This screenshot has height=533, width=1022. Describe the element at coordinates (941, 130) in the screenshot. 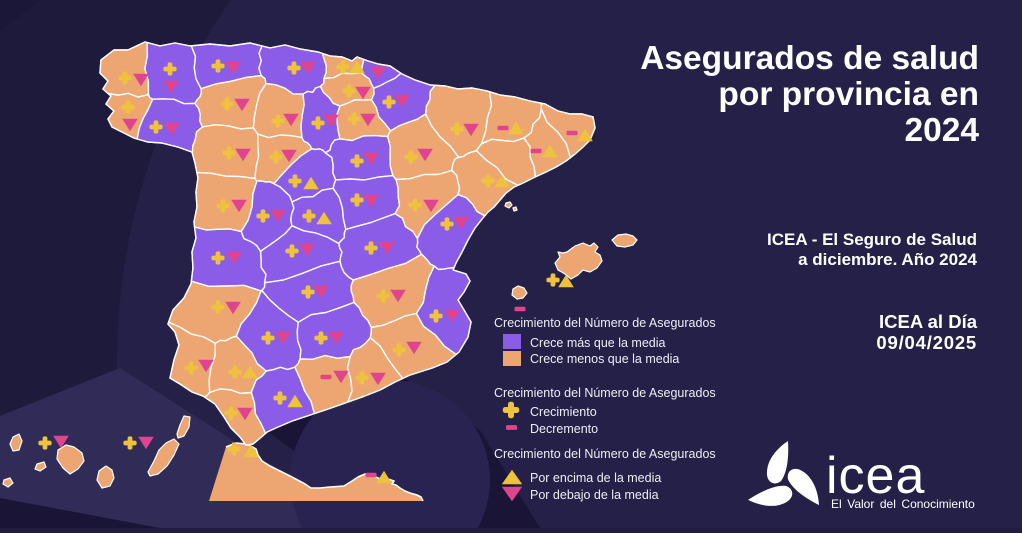

I see `svg-text: 2024` at that location.